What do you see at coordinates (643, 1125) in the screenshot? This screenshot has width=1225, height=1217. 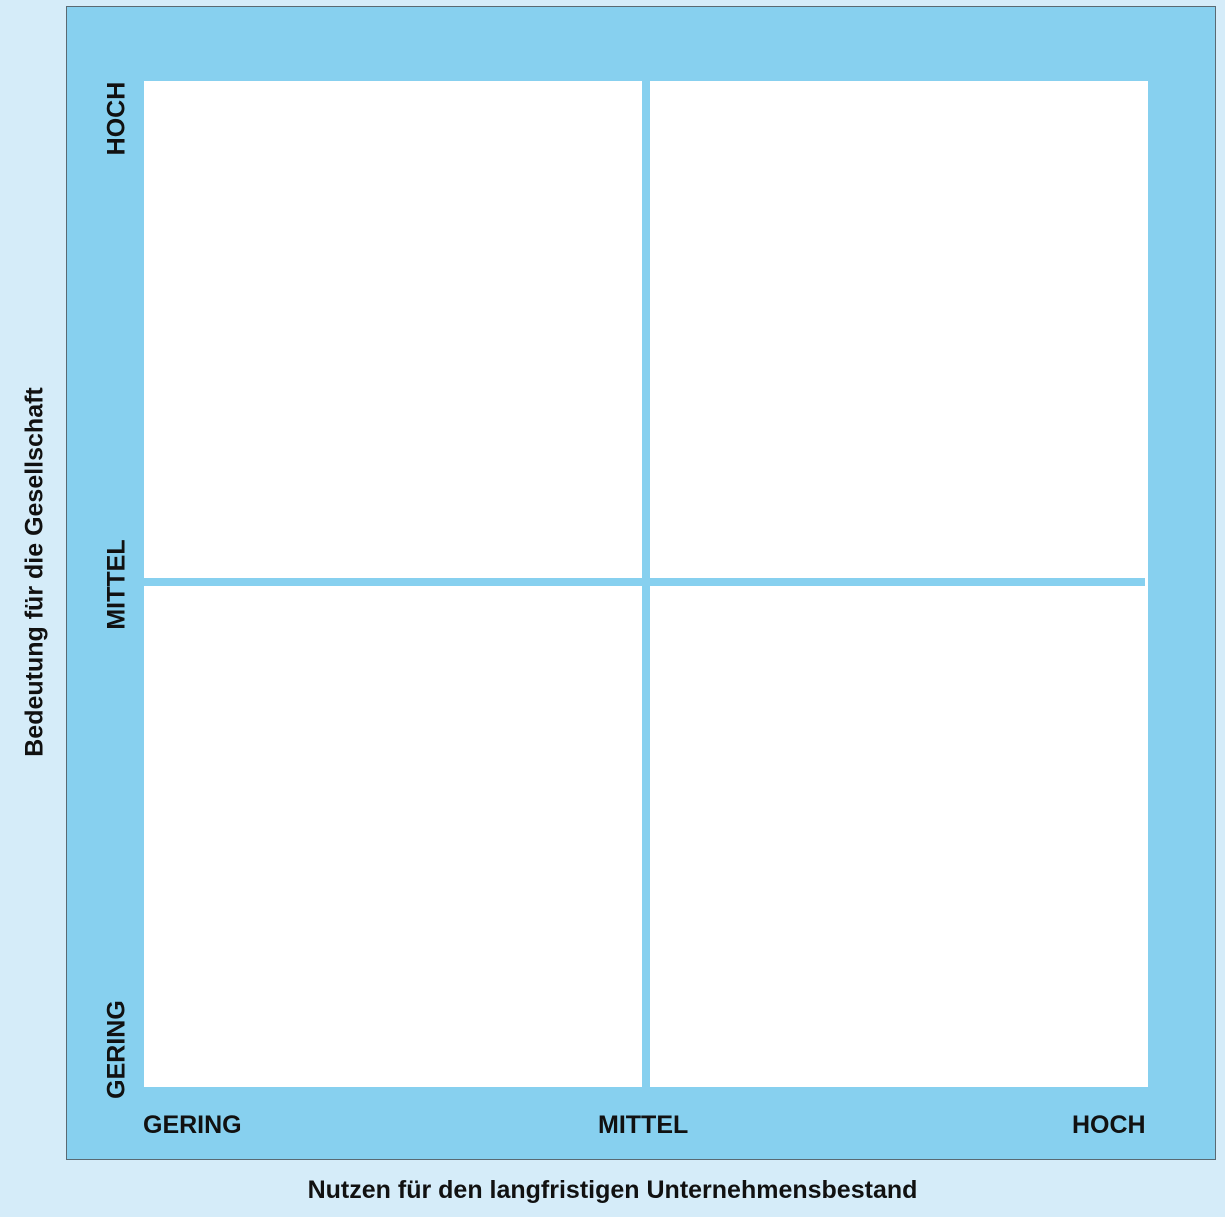 I see `x-tick-mittel: MITTEL` at bounding box center [643, 1125].